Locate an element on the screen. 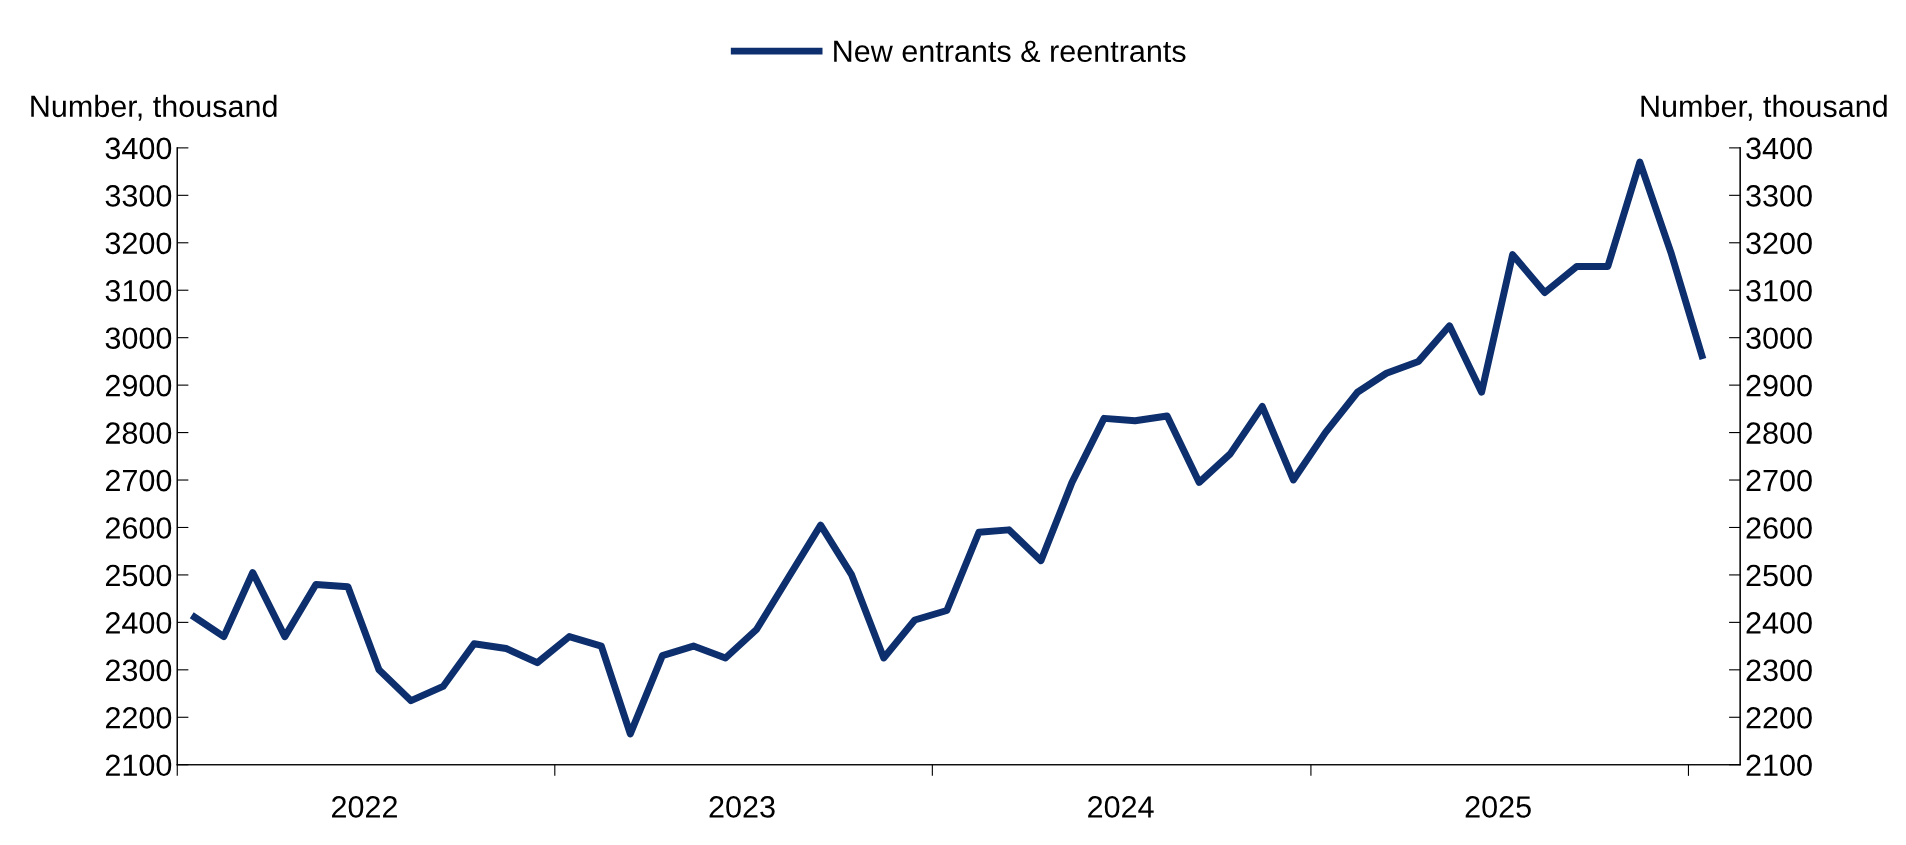 The image size is (1906, 845). y2-tick-label: 2600 is located at coordinates (1779, 528).